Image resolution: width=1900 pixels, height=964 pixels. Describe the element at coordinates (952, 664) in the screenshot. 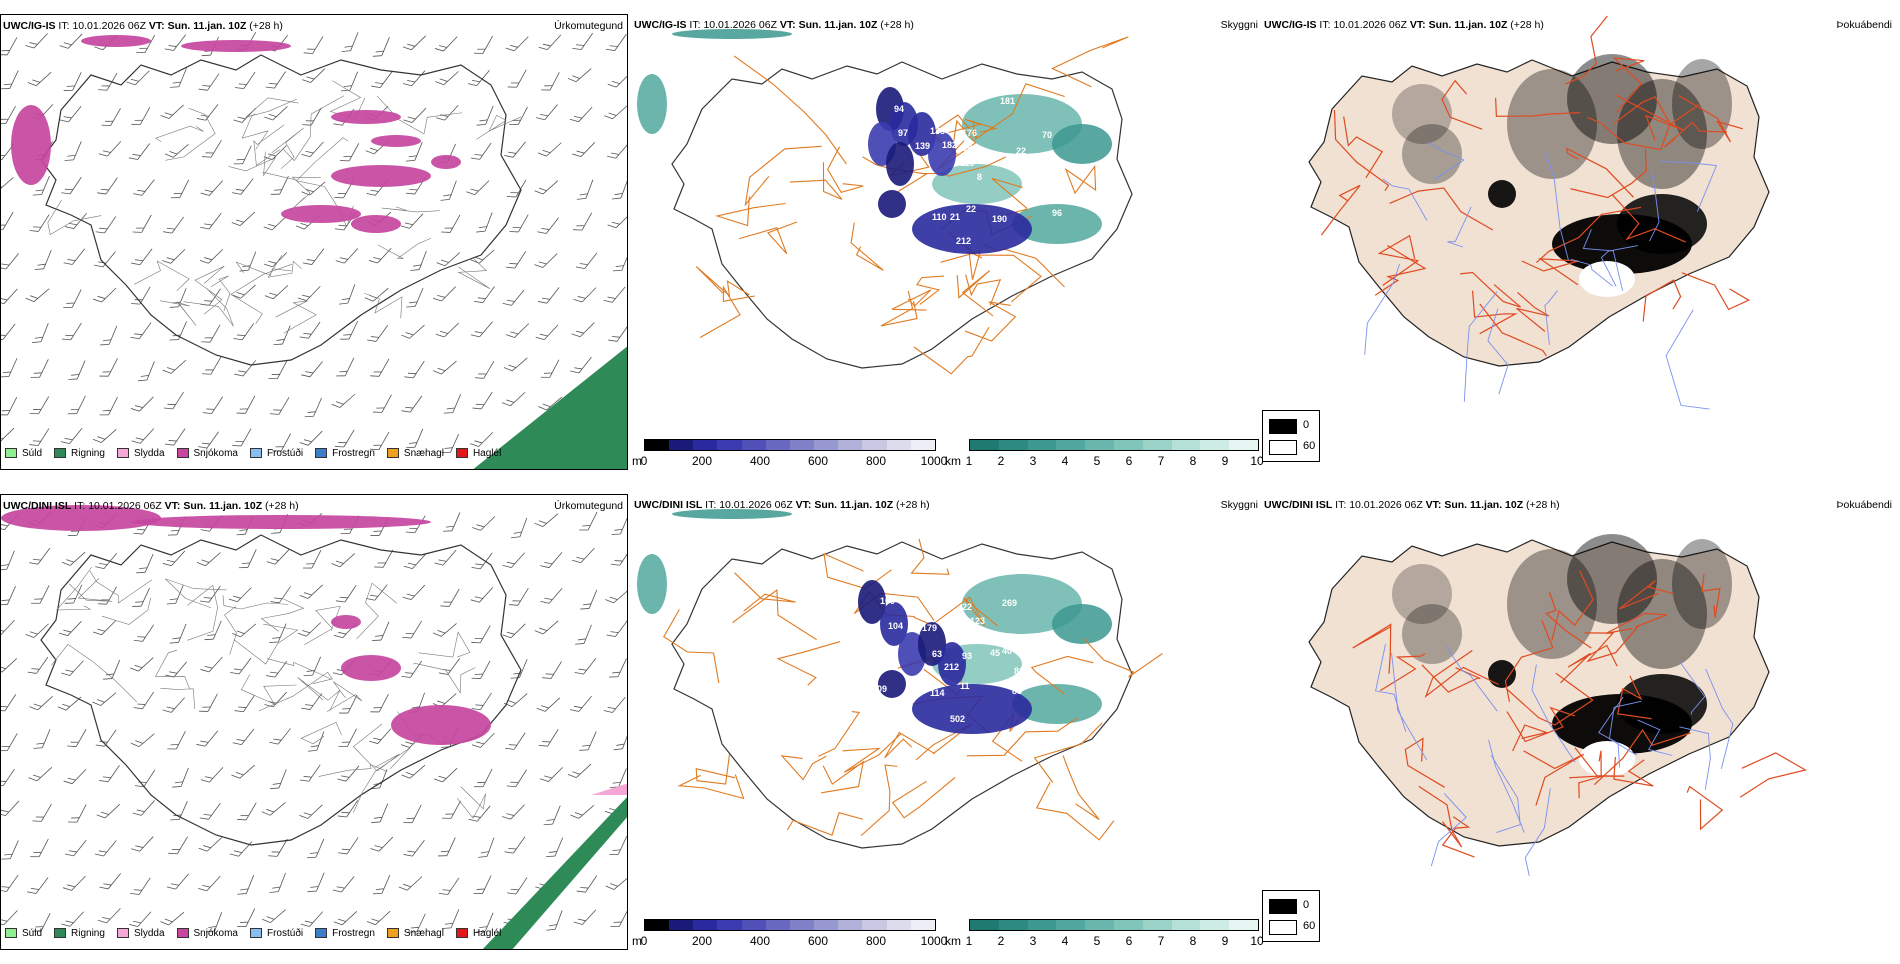

I see `low-cloud-base-area` at that location.